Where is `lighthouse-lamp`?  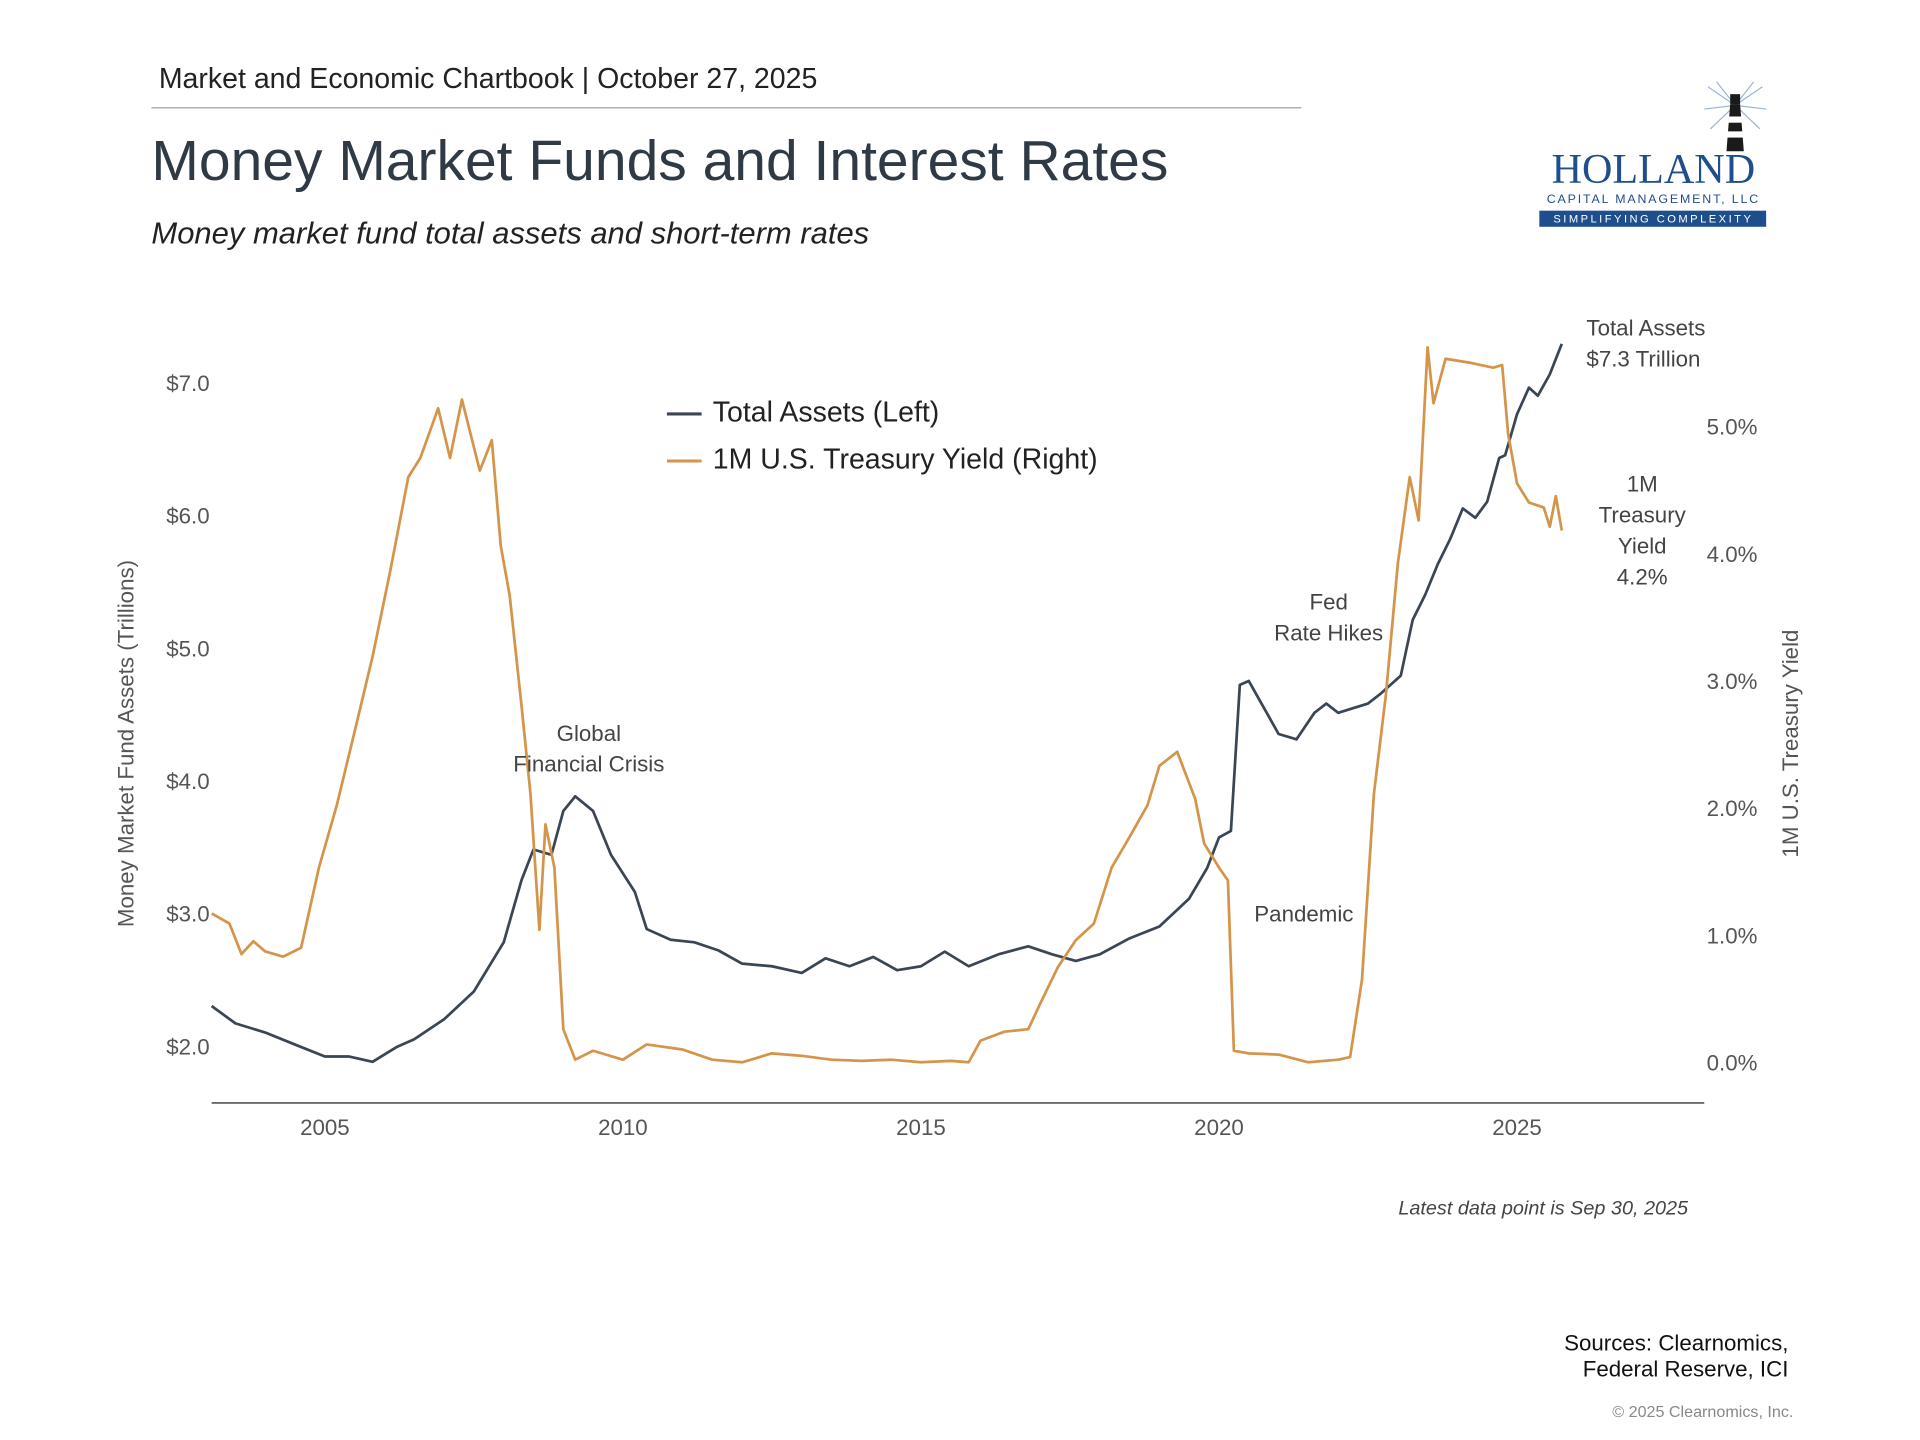
lighthouse-lamp is located at coordinates (1735, 99).